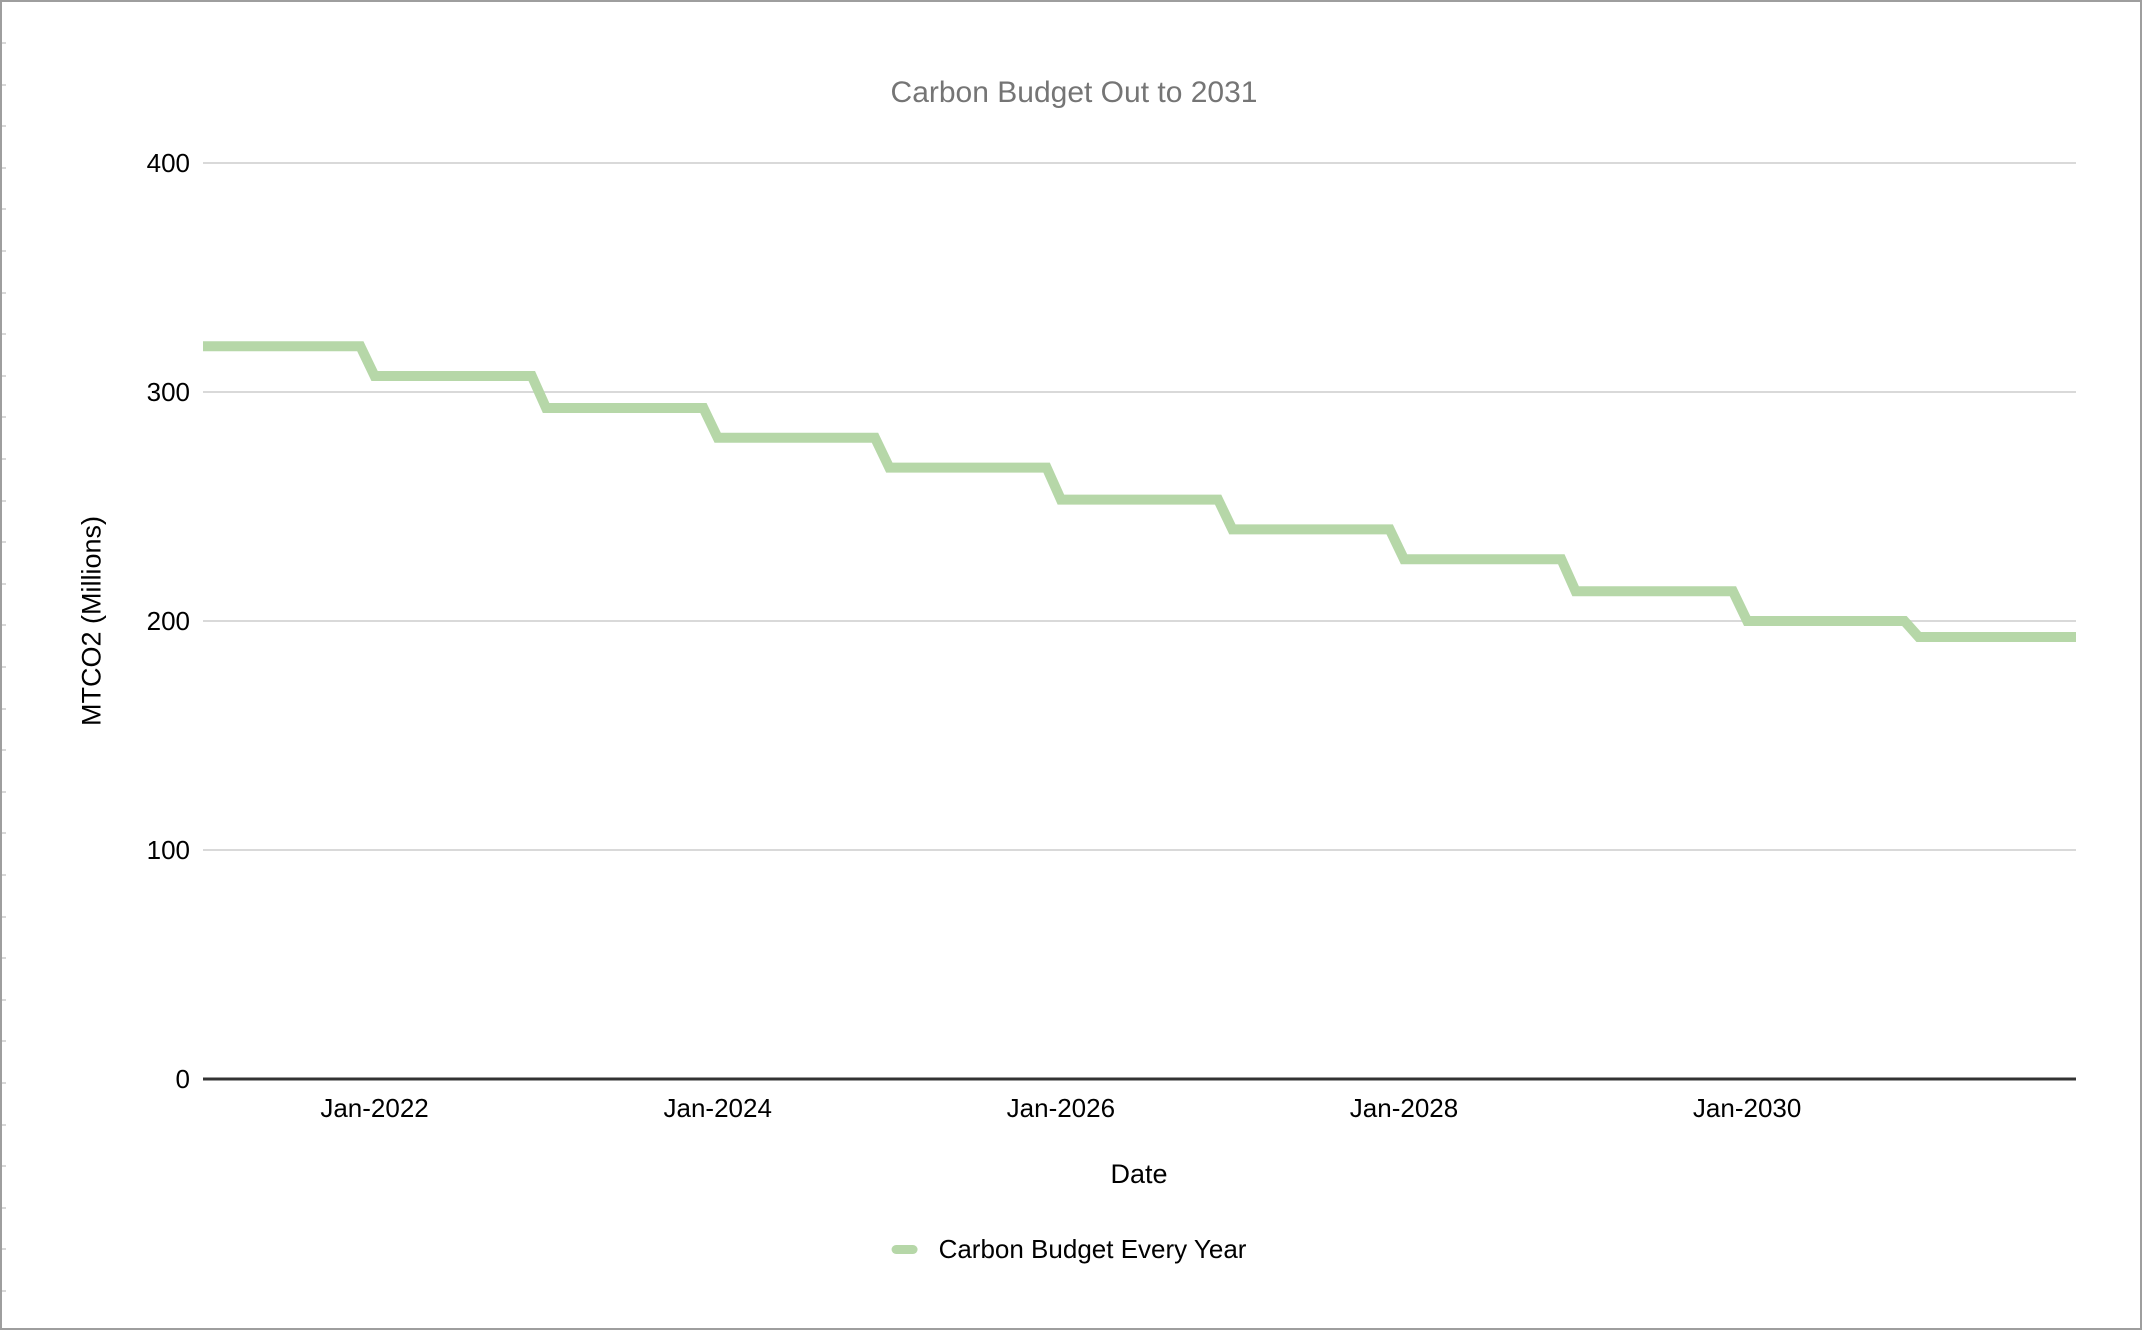 This screenshot has width=2142, height=1330. What do you see at coordinates (717, 1108) in the screenshot?
I see `x-tick-label-Jan-2024: Jan-2024` at bounding box center [717, 1108].